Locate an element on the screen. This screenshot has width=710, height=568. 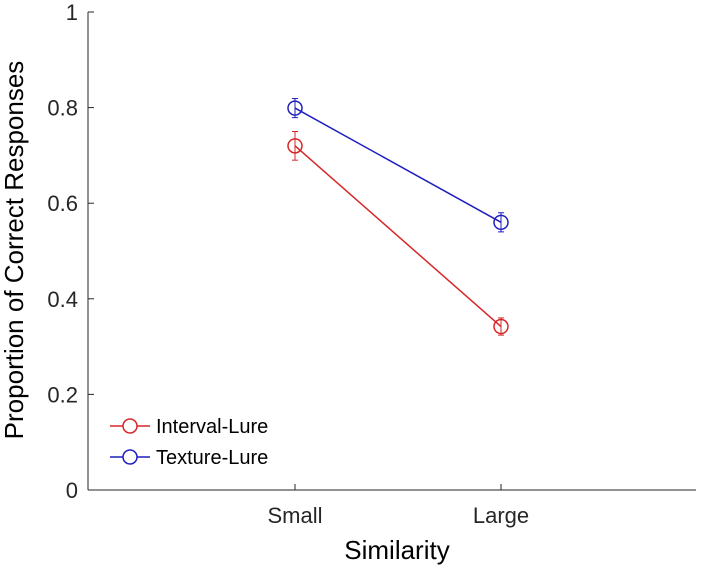
x-tick-label: Large is located at coordinates (501, 515).